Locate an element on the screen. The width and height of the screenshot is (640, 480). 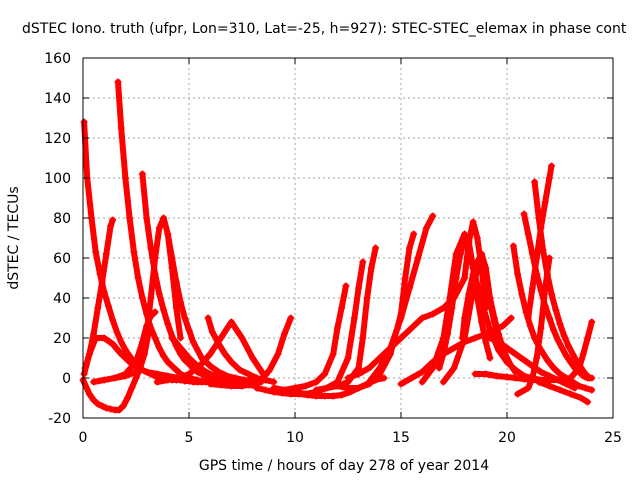
x-tick-label: 15 is located at coordinates (401, 438).